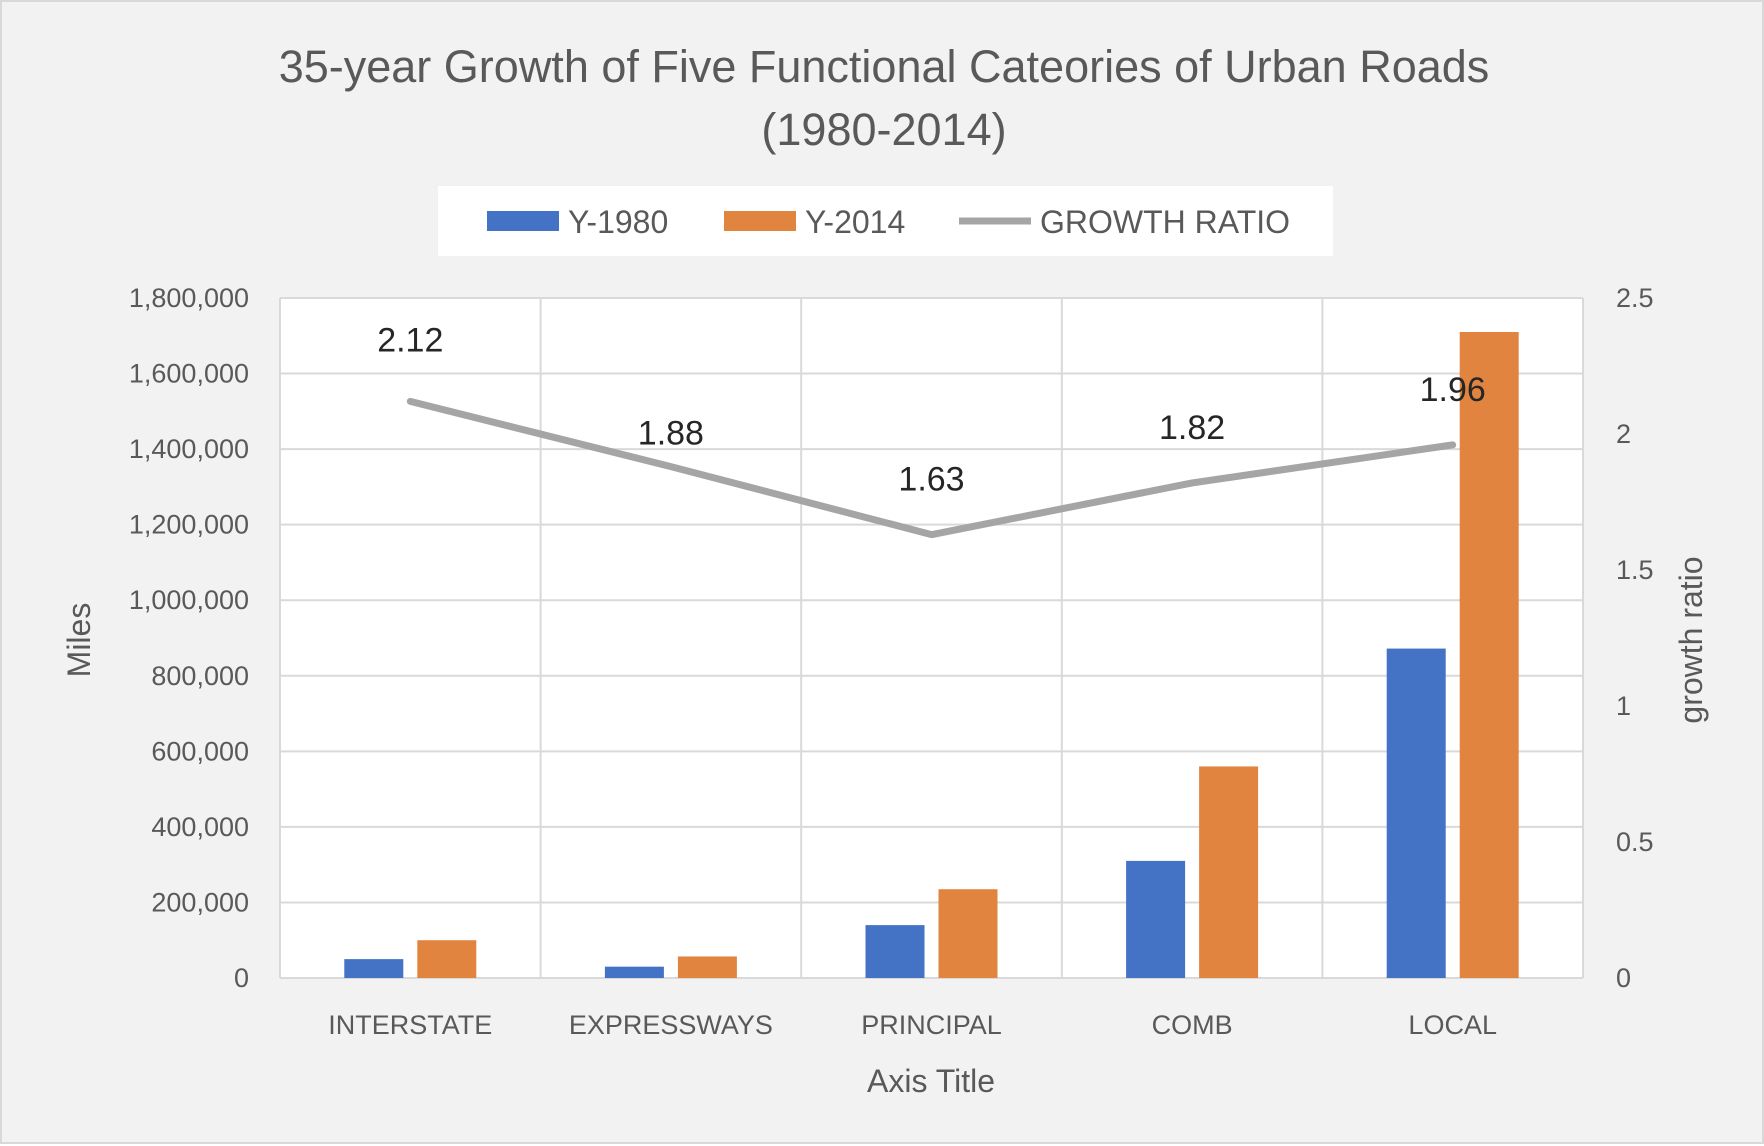 The height and width of the screenshot is (1146, 1764). I want to click on y-tick-label: 1,000,000, so click(189, 600).